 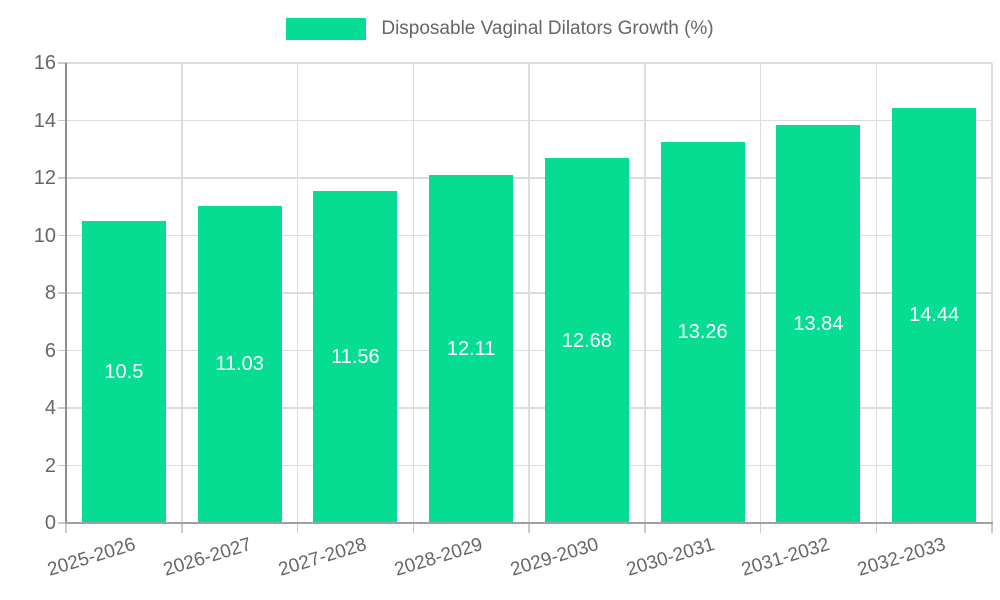 I want to click on bar-2030-2031, so click(x=702, y=331).